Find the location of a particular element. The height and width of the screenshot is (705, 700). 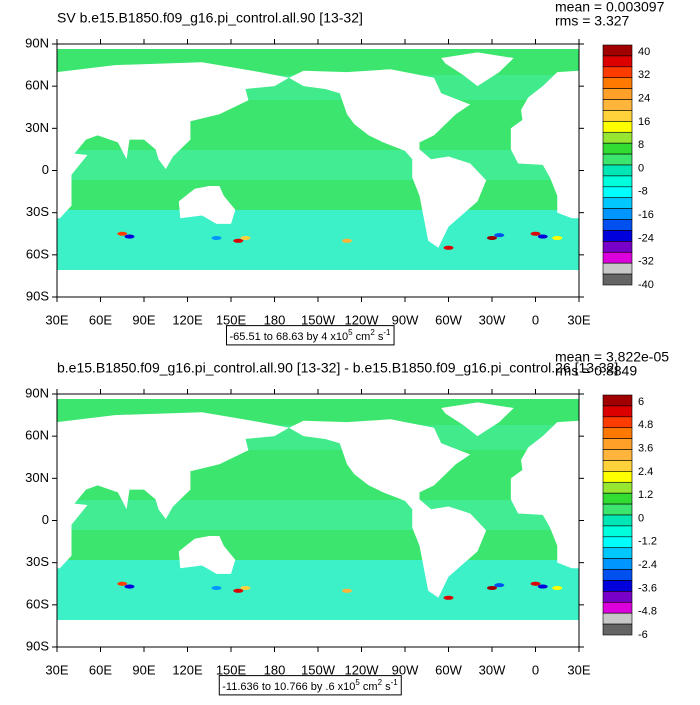

colorbar-label: 1.2 is located at coordinates (645, 495).